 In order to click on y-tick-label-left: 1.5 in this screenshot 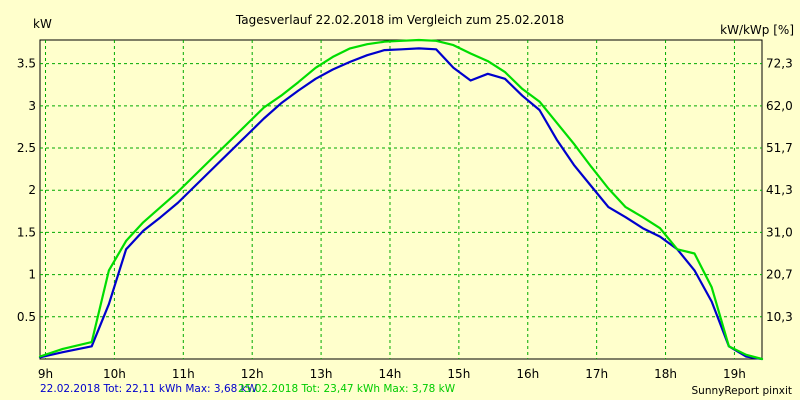, I will do `click(26, 232)`.